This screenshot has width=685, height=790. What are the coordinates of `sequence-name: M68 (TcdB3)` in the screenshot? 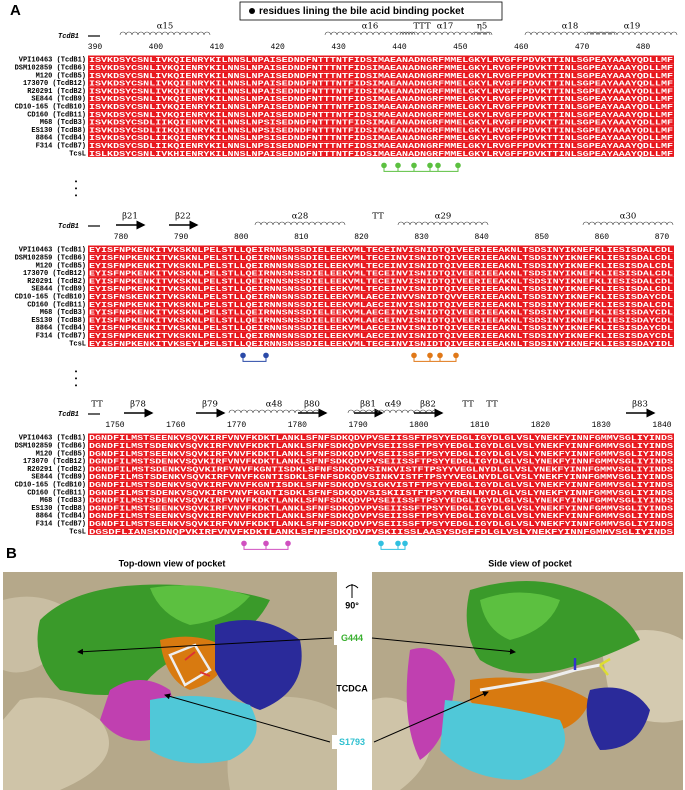 It's located at (63, 501).